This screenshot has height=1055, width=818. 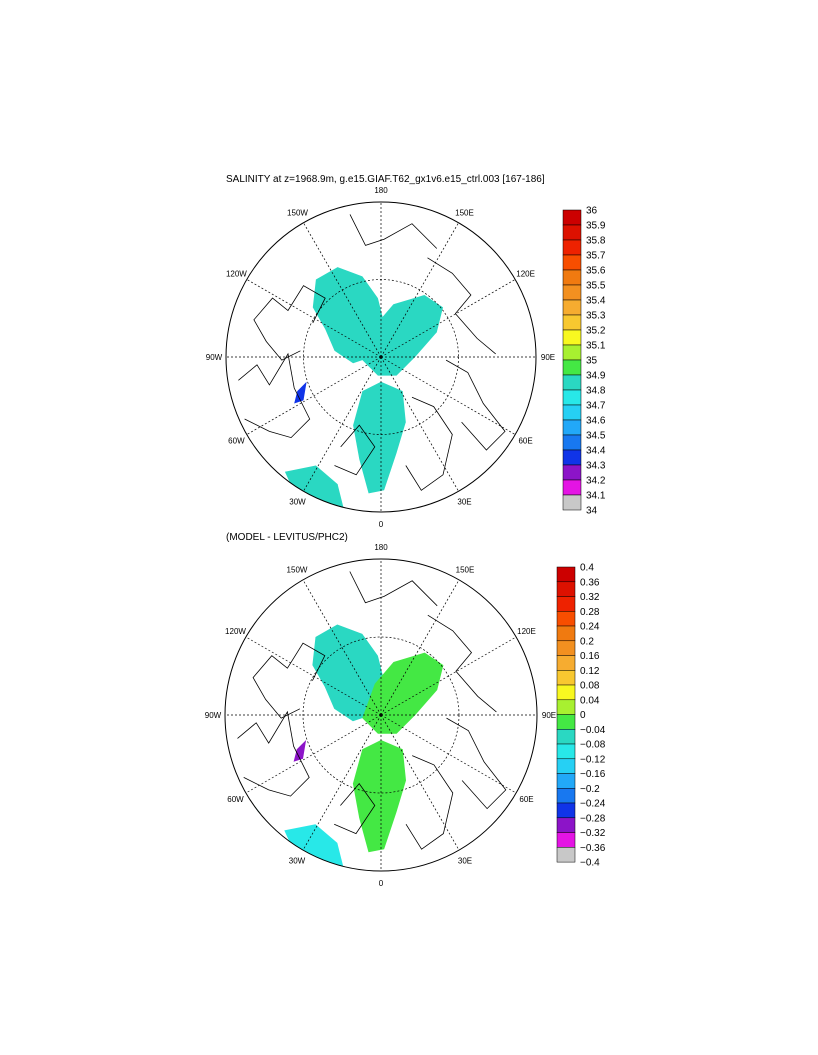 What do you see at coordinates (235, 799) in the screenshot?
I see `longitude-label: 60W` at bounding box center [235, 799].